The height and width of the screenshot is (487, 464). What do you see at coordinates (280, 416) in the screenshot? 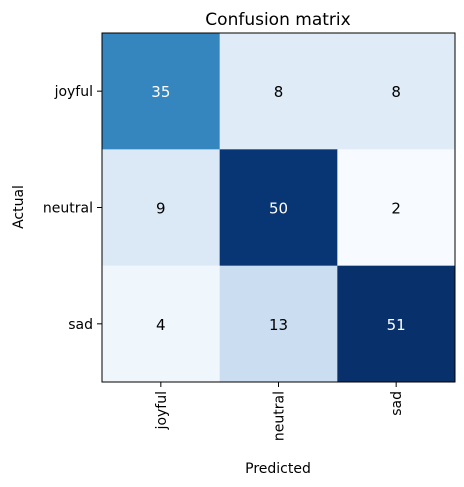
I see `x-tick-label: neutral` at bounding box center [280, 416].